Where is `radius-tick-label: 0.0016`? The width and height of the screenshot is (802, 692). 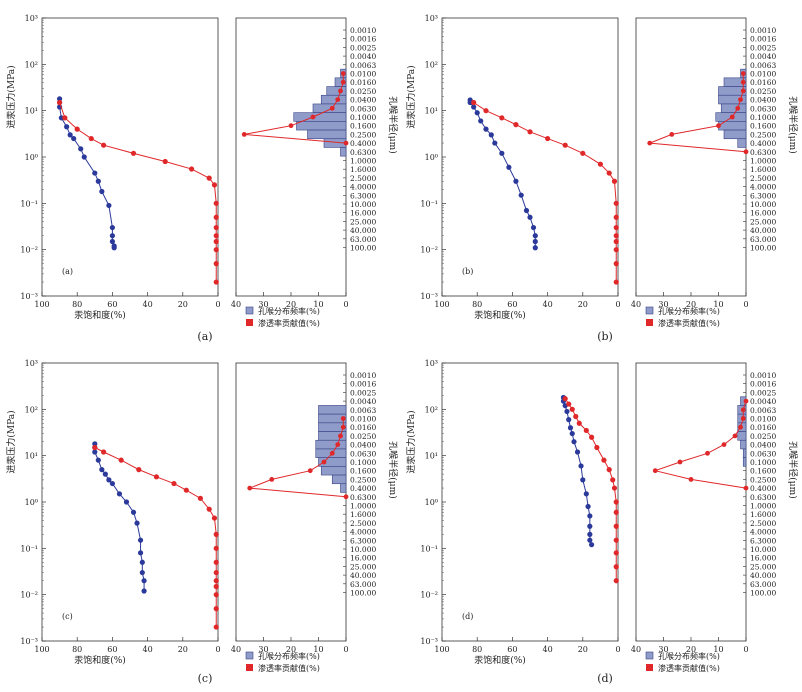
radius-tick-label: 0.0016 is located at coordinates (363, 384).